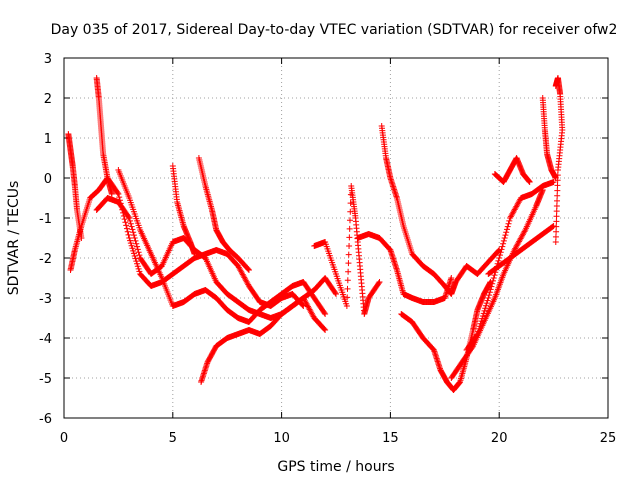 This screenshot has width=640, height=480. I want to click on series-track-r, so click(559, 160).